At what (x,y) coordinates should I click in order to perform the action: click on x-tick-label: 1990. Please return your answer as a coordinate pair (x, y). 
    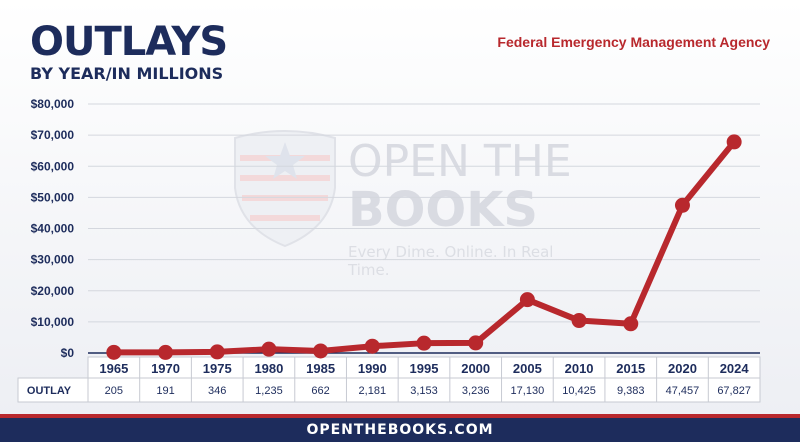
    Looking at the image, I should click on (372, 368).